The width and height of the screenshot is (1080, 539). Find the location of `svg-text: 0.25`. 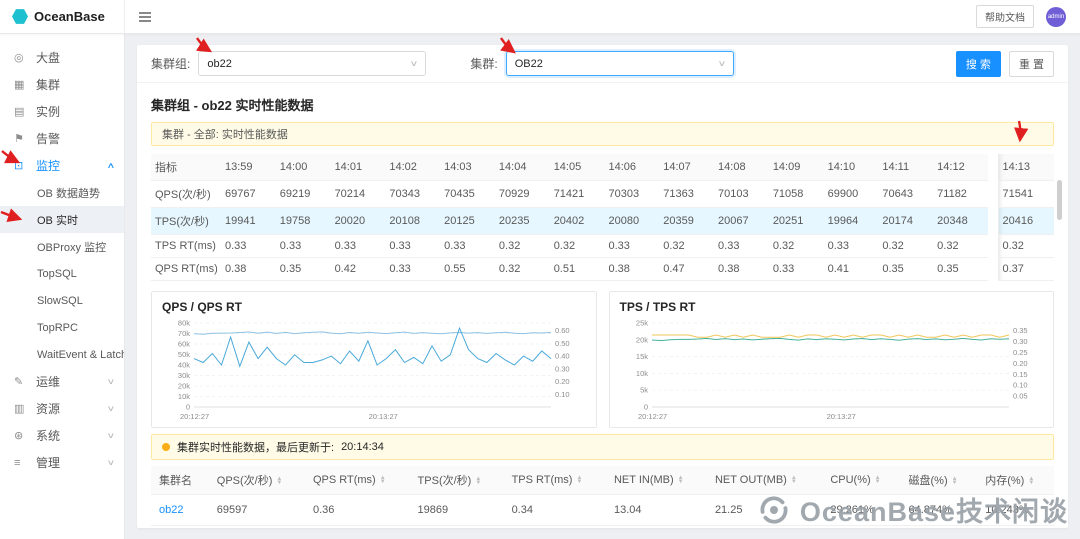

svg-text: 0.25 is located at coordinates (1020, 352).